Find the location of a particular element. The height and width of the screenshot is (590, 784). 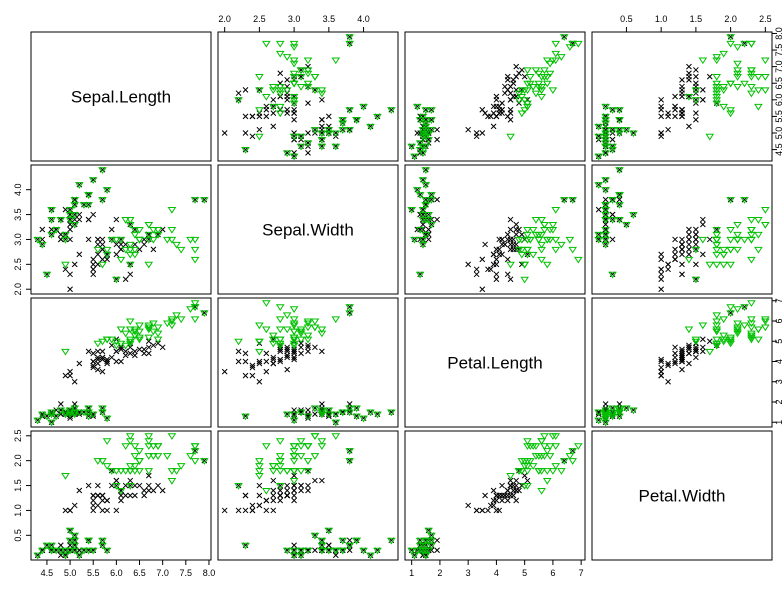

x-tick-label: 5 is located at coordinates (524, 573).